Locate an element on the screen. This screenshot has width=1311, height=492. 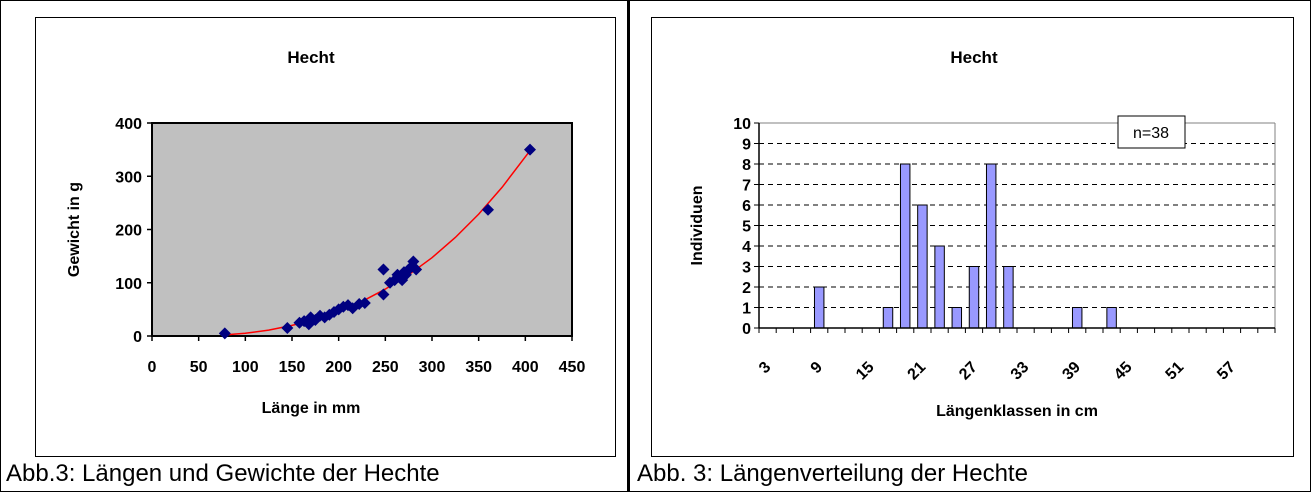
x-axis-label: Längenklassen in cm is located at coordinates (1017, 411).